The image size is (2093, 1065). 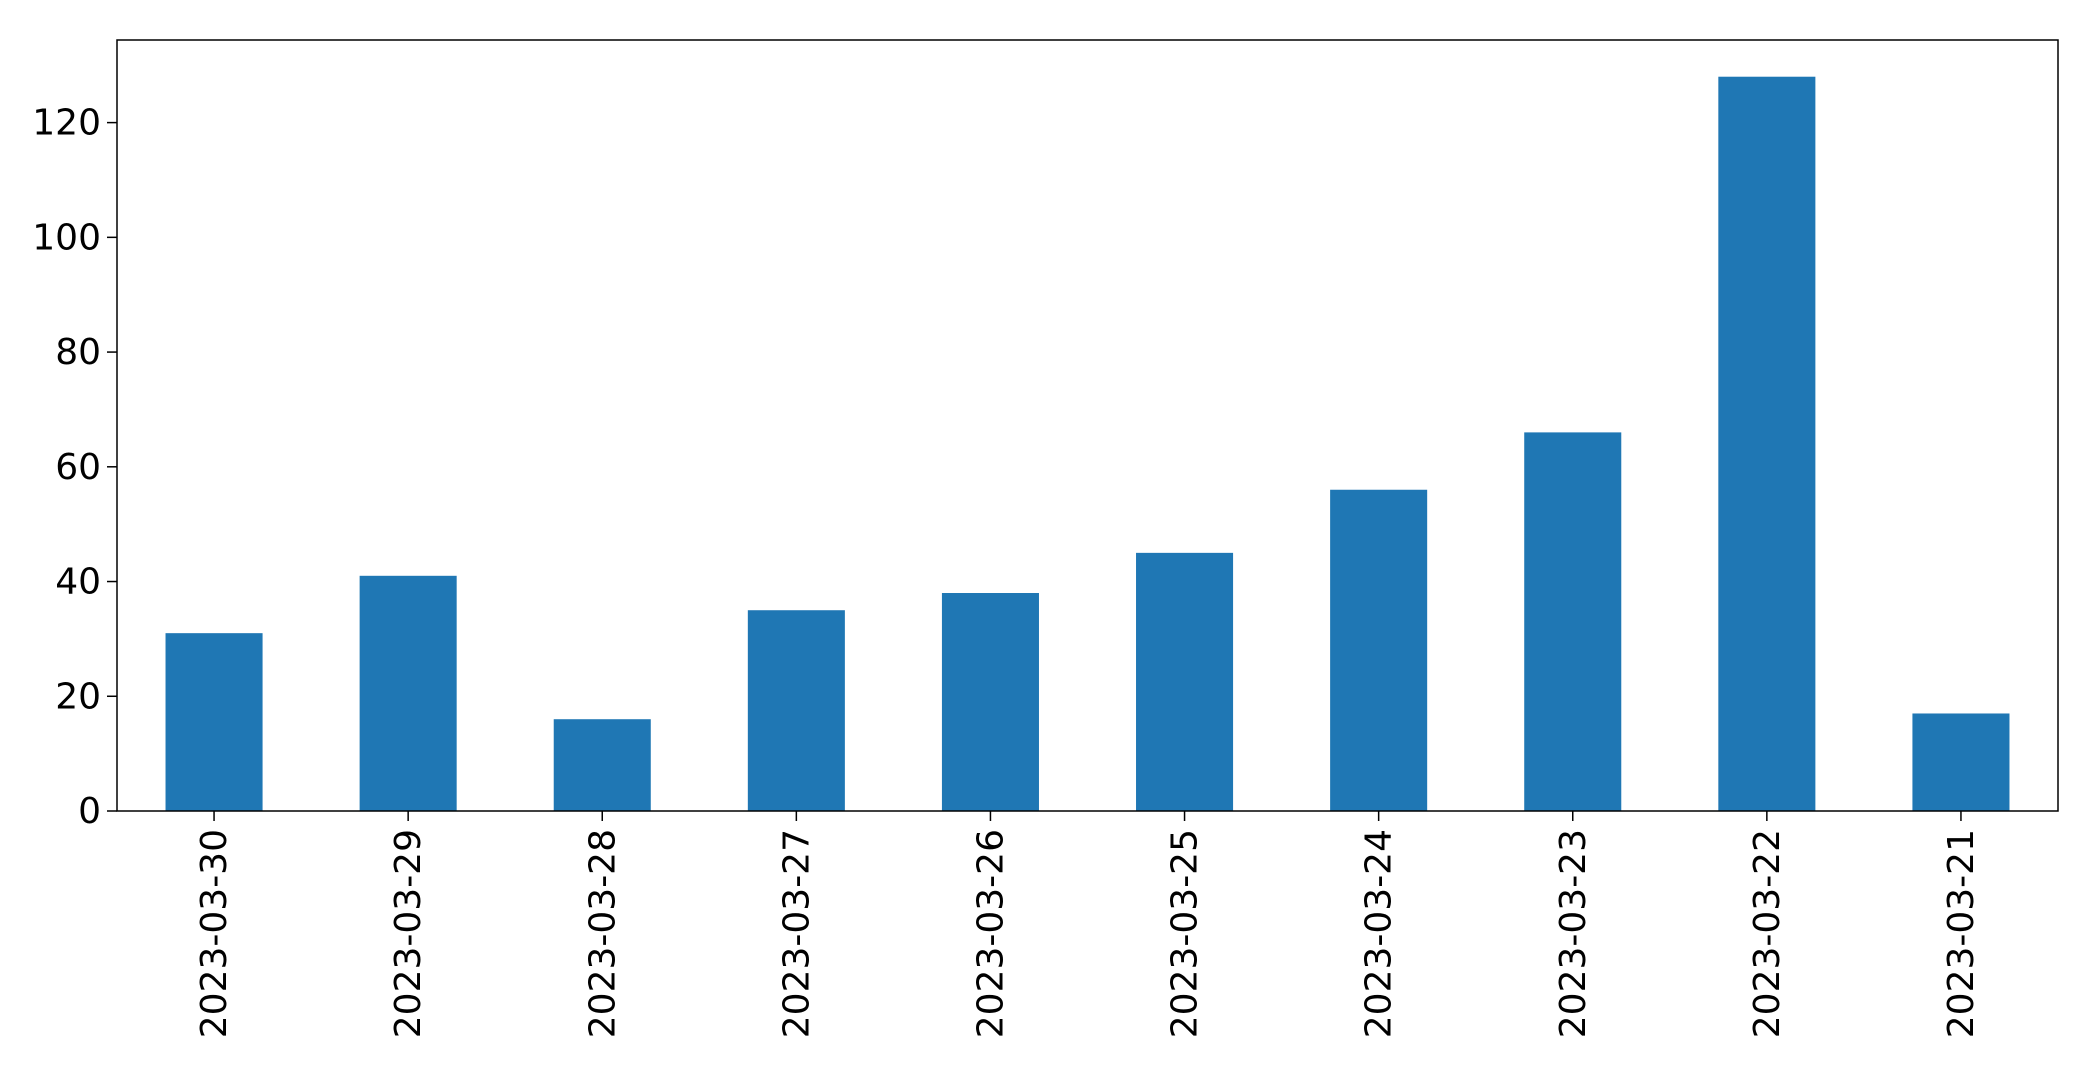 I want to click on y-tick-label: 20, so click(x=78, y=696).